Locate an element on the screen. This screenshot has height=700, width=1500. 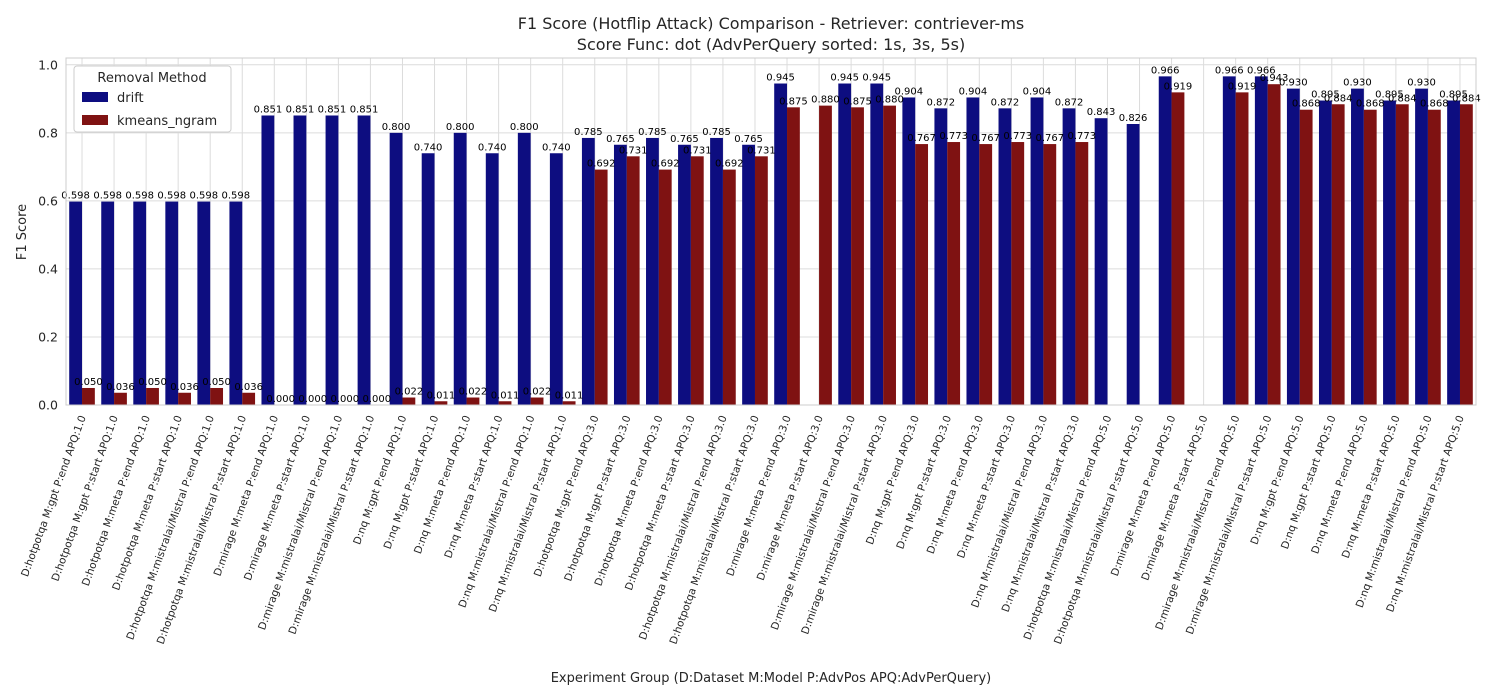
legend-box is located at coordinates (152, 99).